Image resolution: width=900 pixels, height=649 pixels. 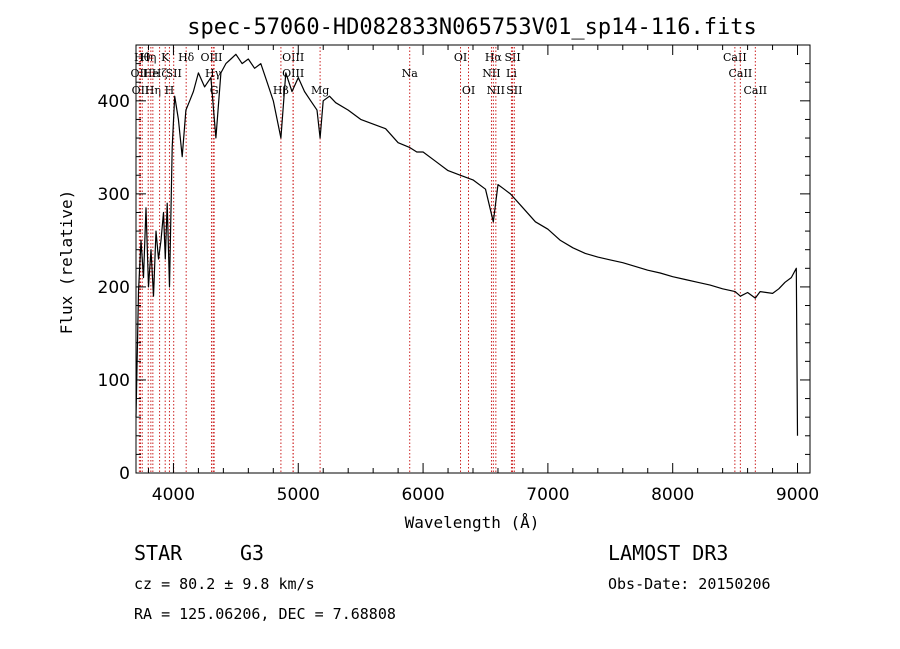 What do you see at coordinates (66, 262) in the screenshot?
I see `y-axis-label: Flux (relative)` at bounding box center [66, 262].